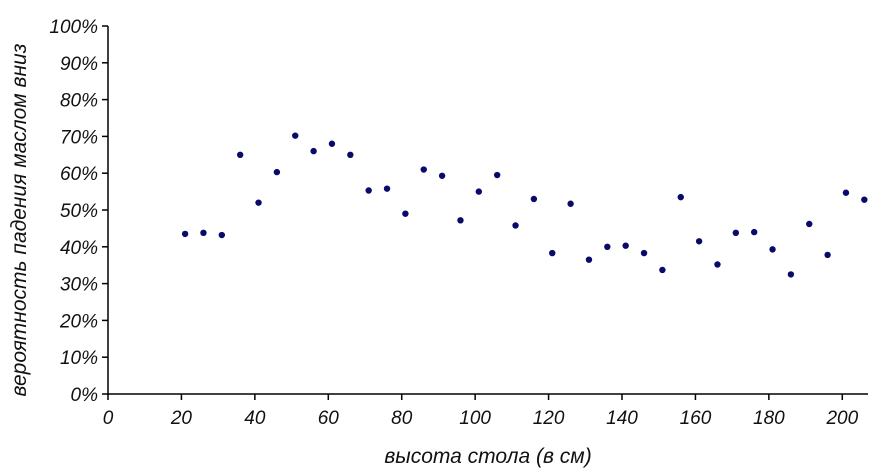 Image resolution: width=883 pixels, height=473 pixels. Describe the element at coordinates (255, 418) in the screenshot. I see `x-tick-label: 40` at that location.